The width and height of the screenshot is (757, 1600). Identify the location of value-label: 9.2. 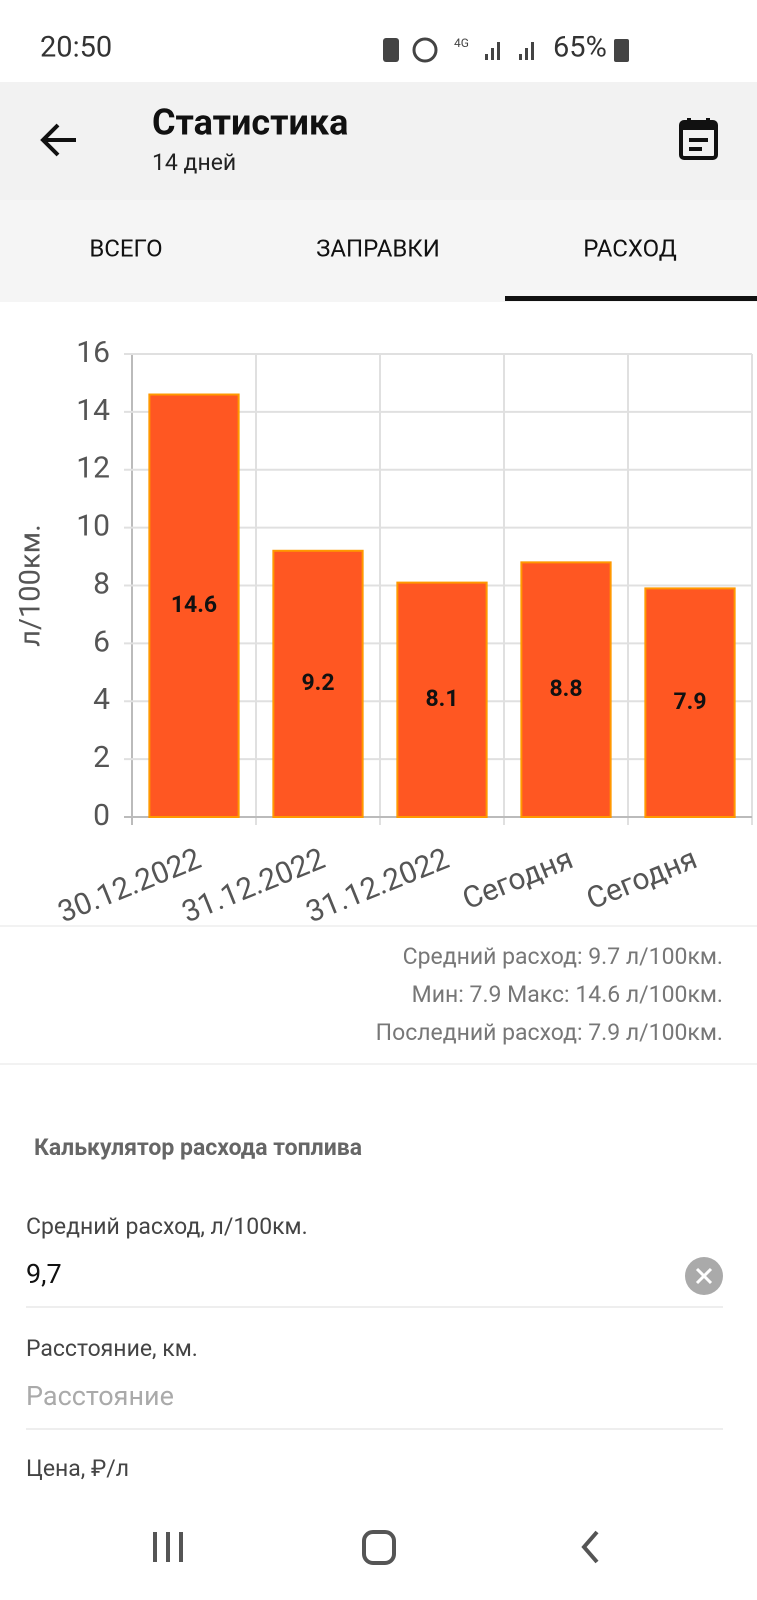
(317, 682).